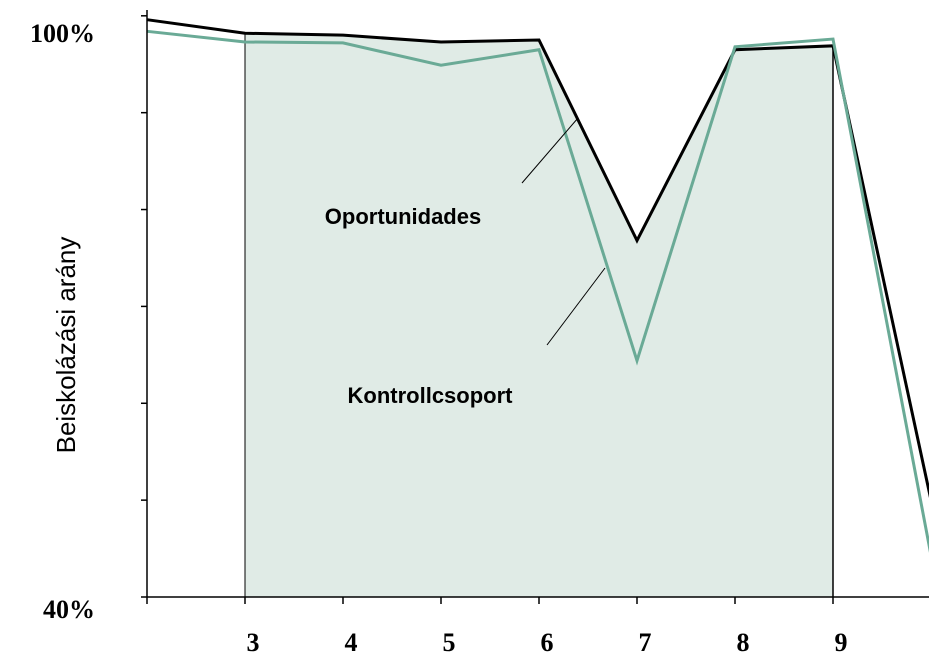 This screenshot has height=657, width=929. I want to click on x-tick-label: 4, so click(351, 642).